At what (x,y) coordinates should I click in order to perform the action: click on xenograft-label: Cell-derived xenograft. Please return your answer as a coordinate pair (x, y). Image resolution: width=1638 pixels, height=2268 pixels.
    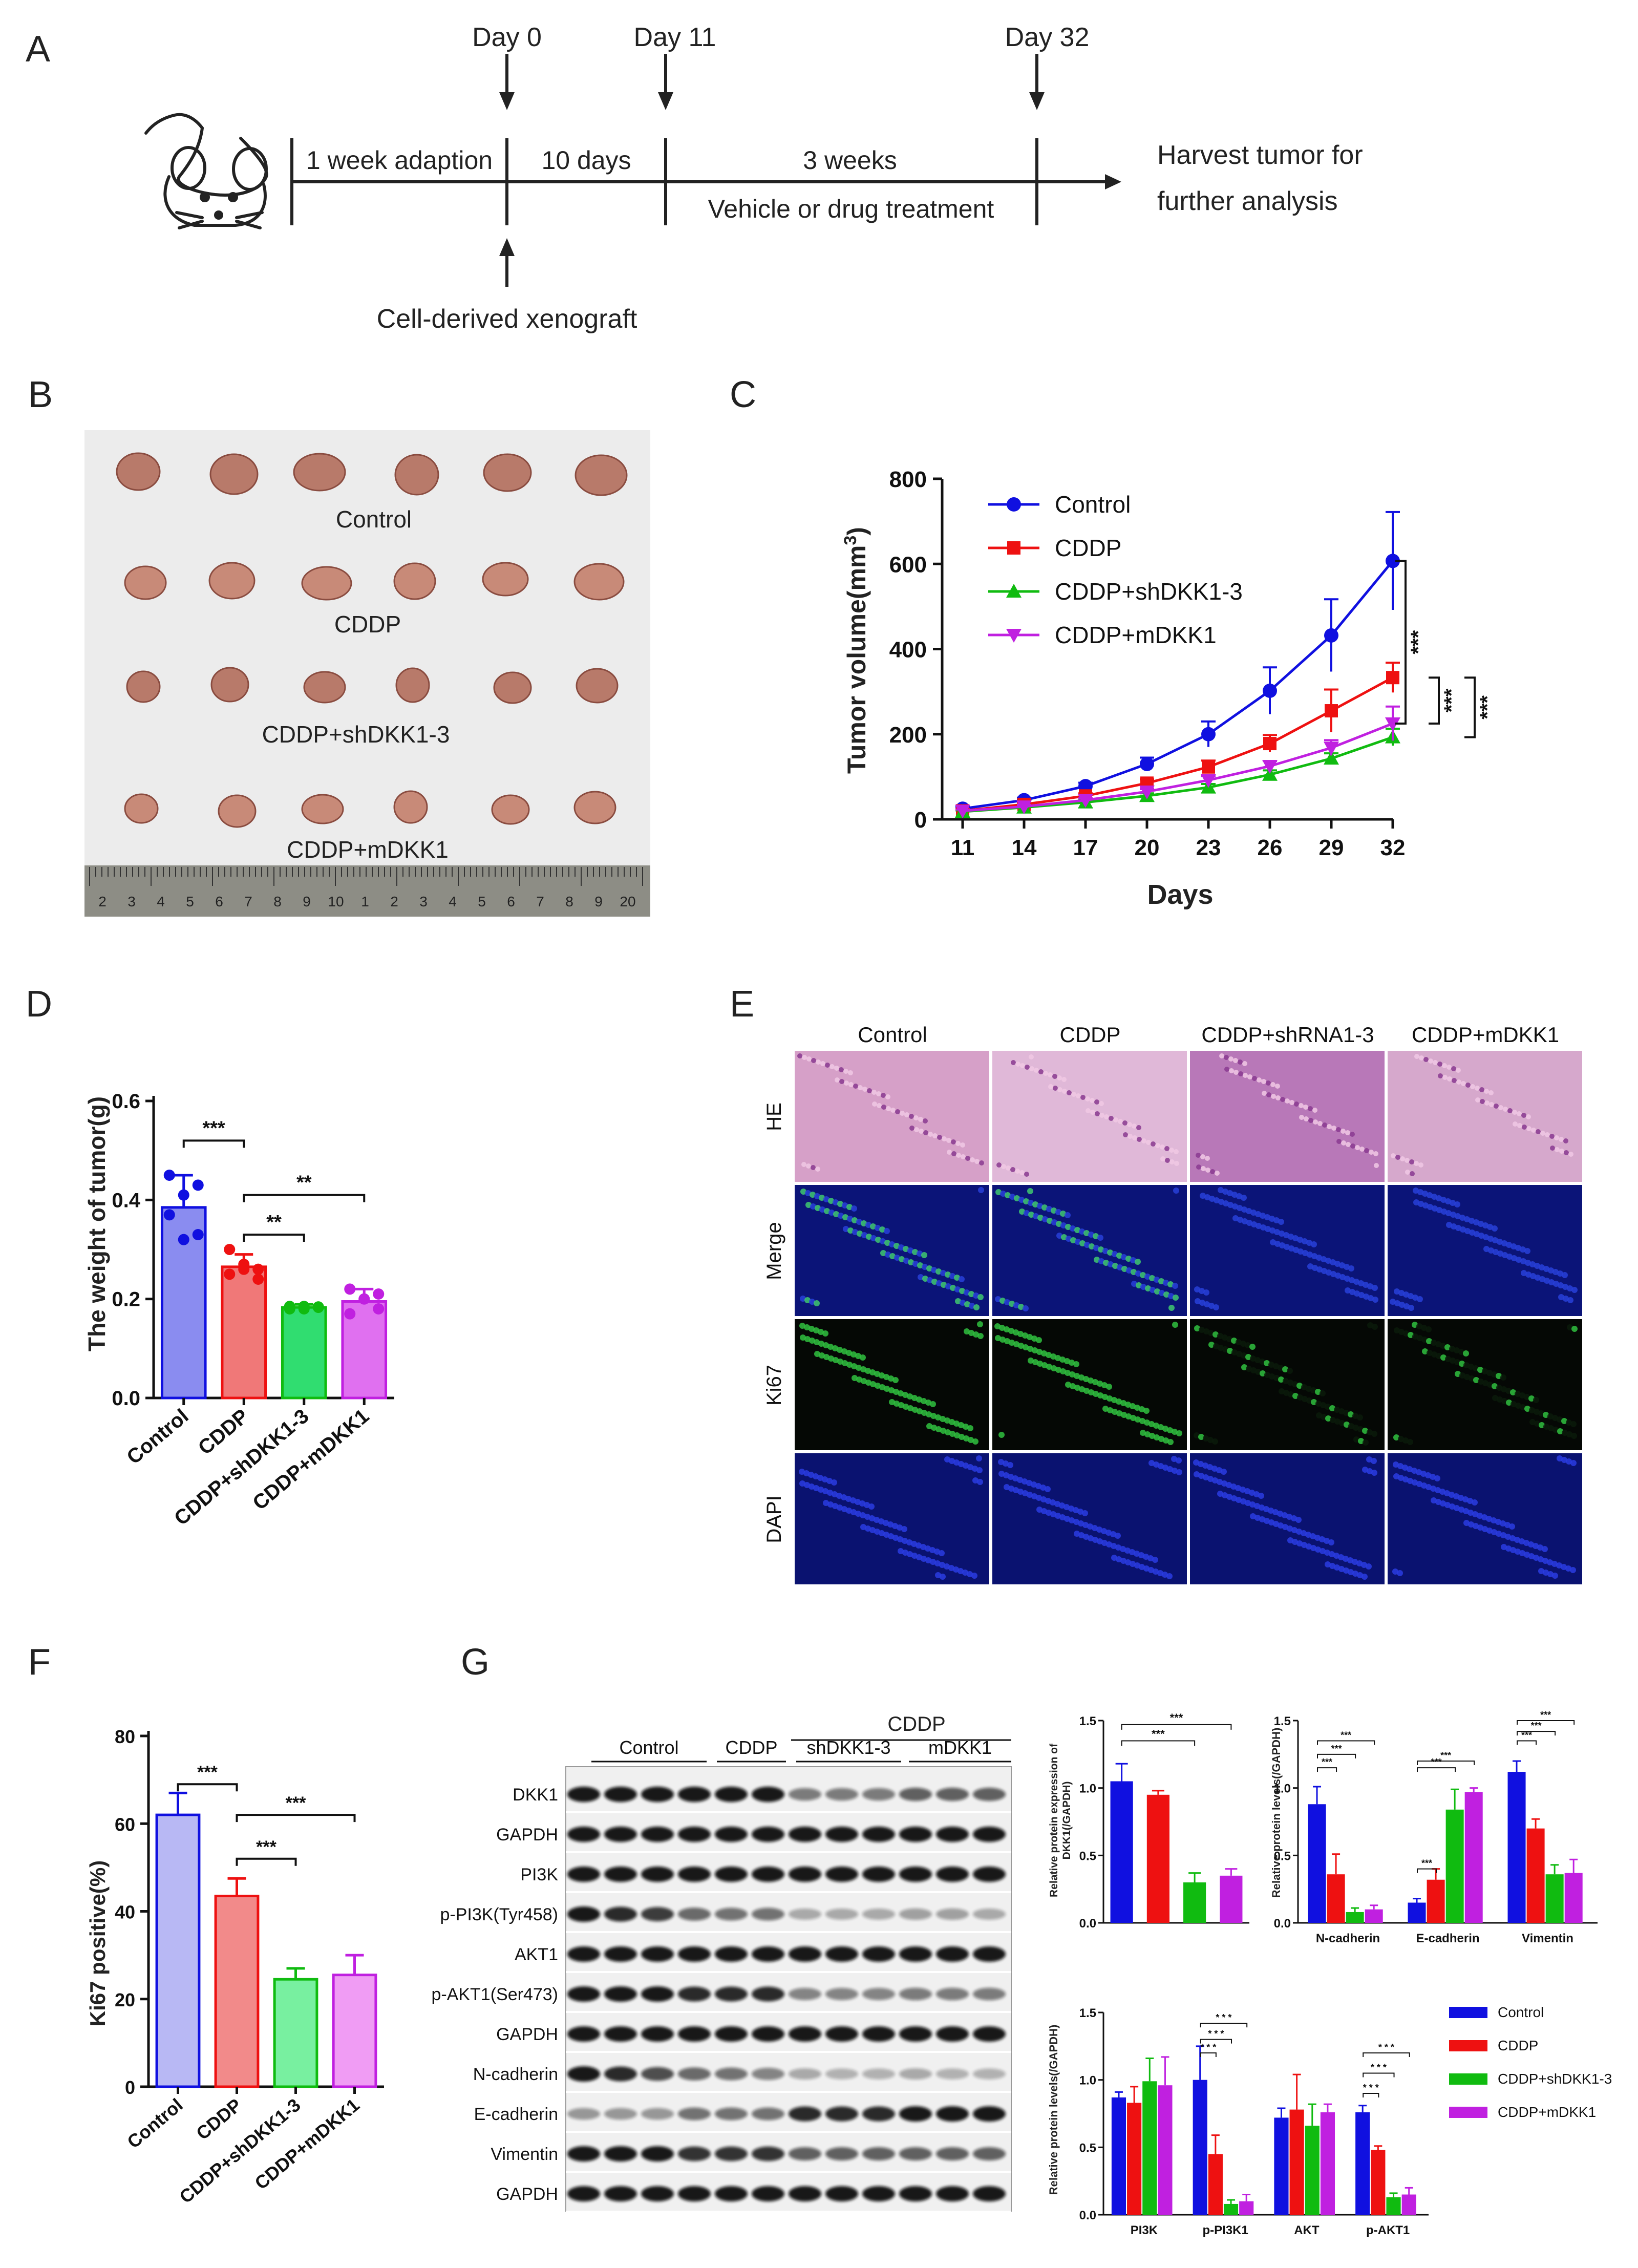
    Looking at the image, I should click on (507, 319).